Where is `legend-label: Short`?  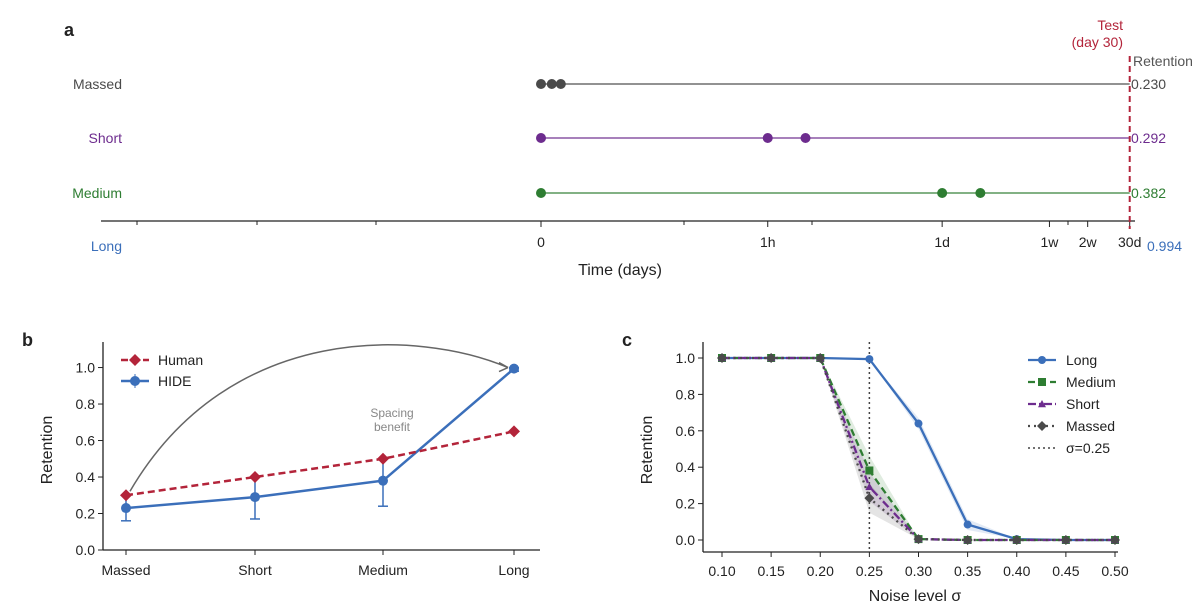
legend-label: Short is located at coordinates (1083, 404).